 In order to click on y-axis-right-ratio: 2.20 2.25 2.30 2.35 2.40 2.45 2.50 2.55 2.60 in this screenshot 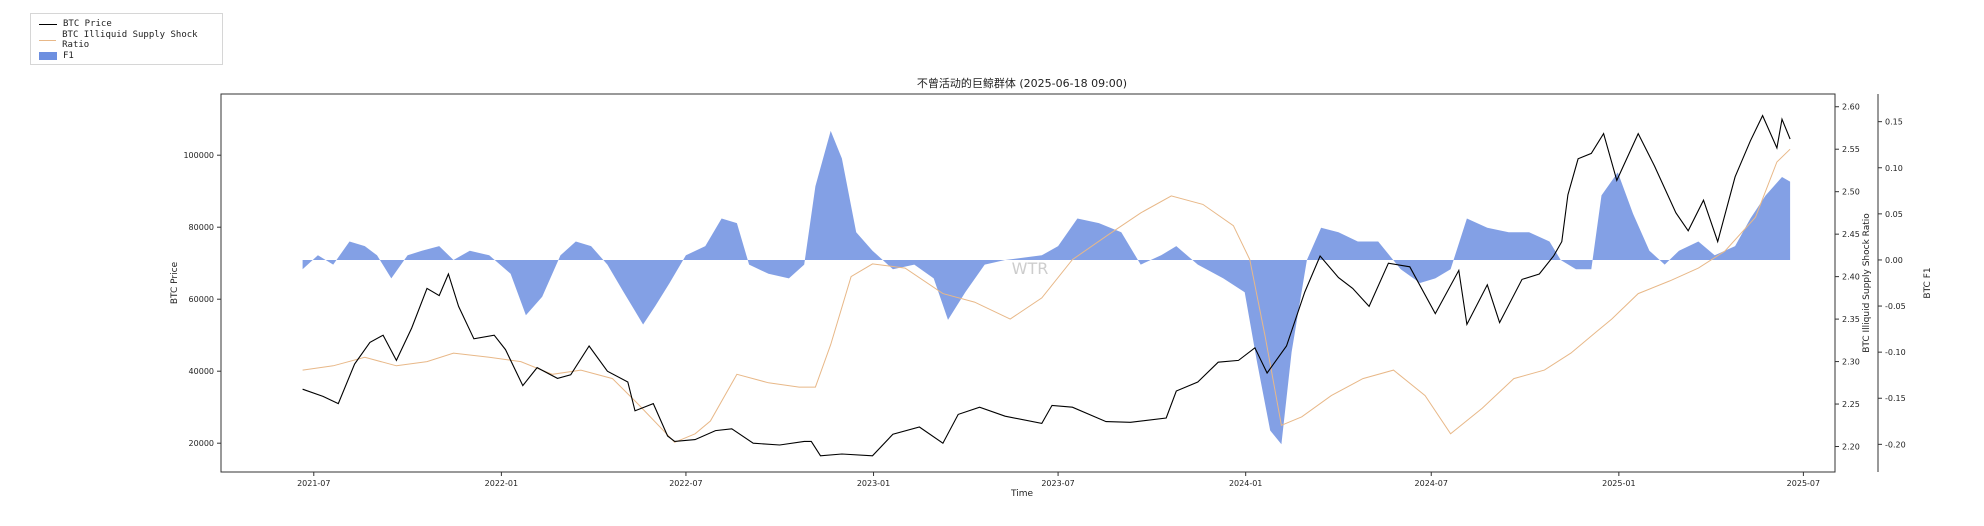, I will do `click(1847, 277)`.